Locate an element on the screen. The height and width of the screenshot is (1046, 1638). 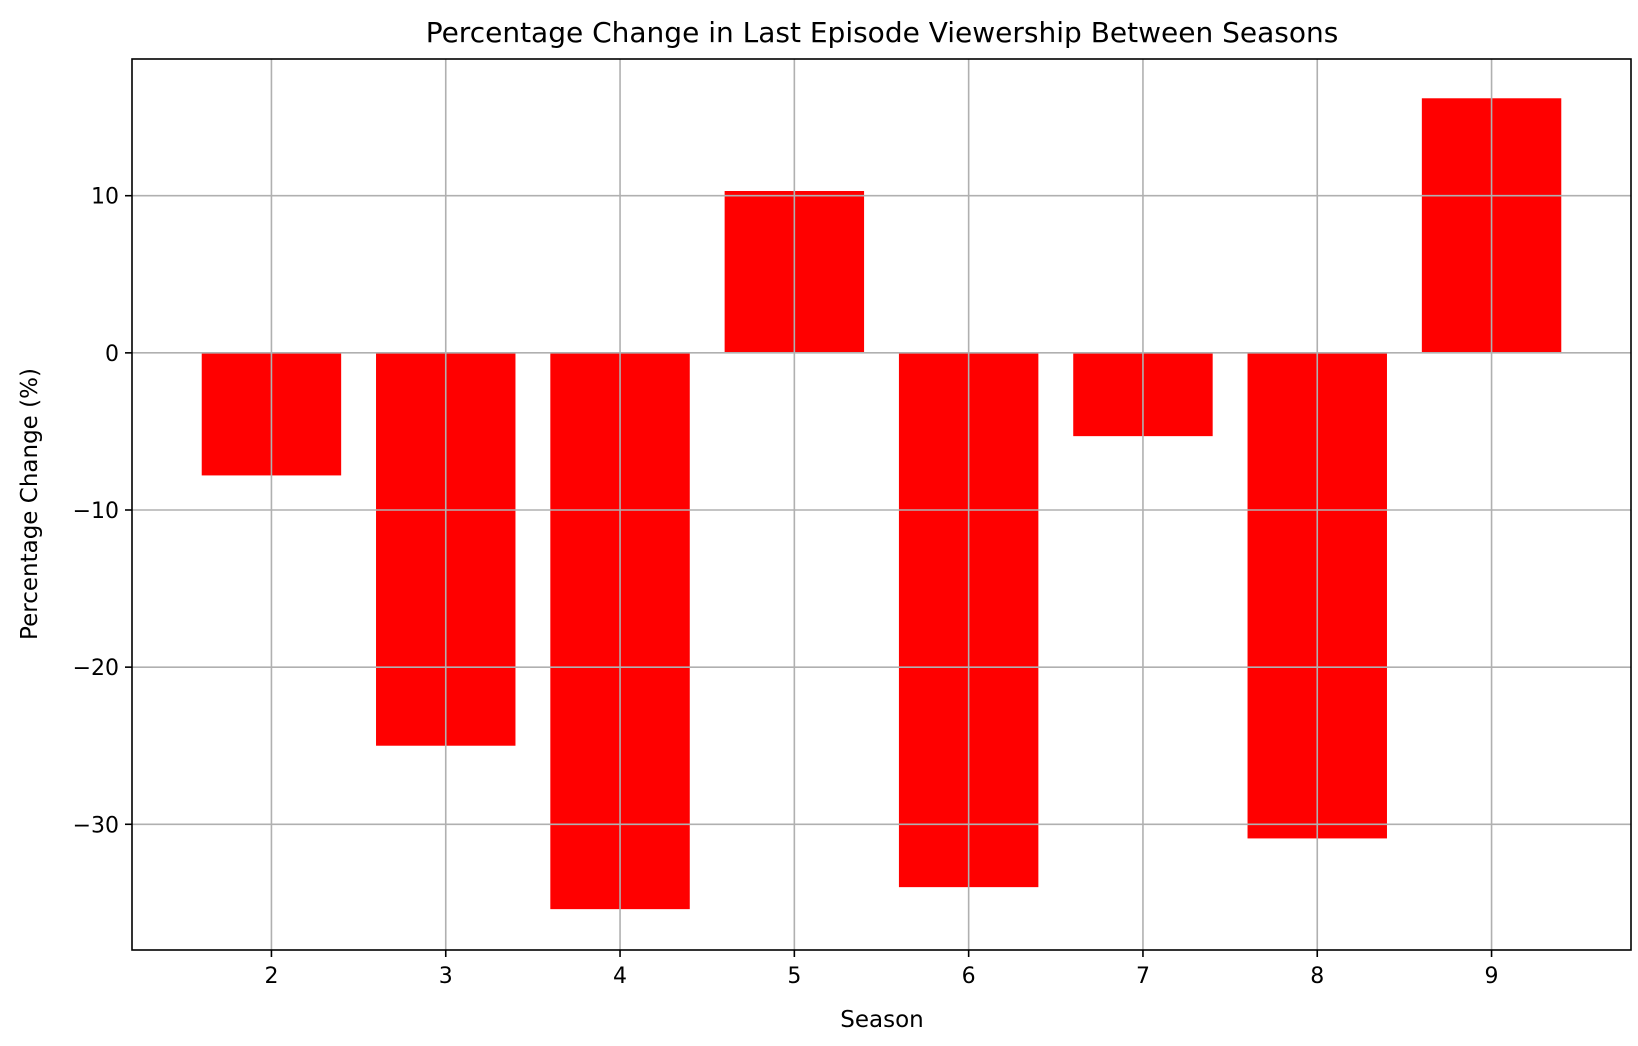
y-tick-label: −20 is located at coordinates (96, 668).